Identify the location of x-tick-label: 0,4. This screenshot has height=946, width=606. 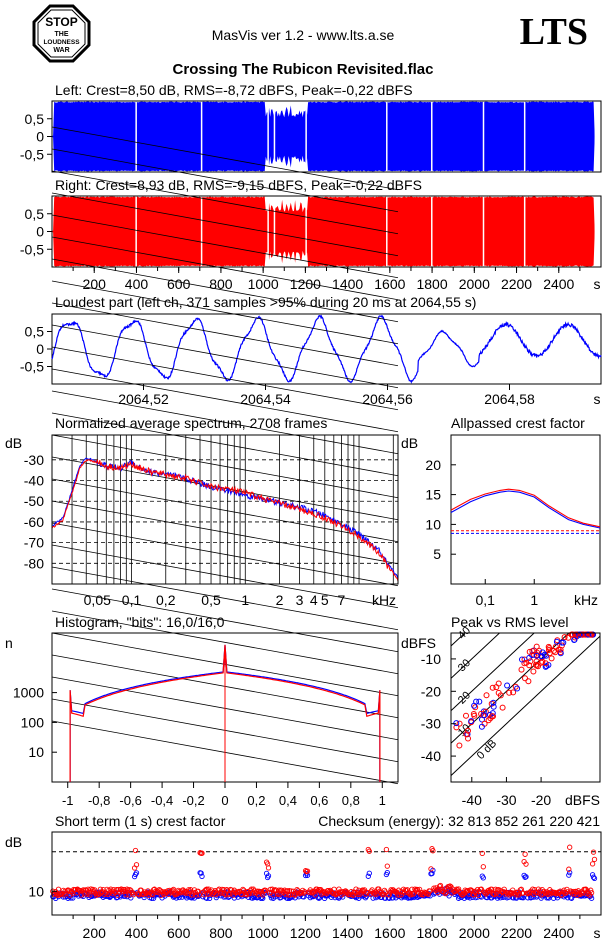
(288, 800).